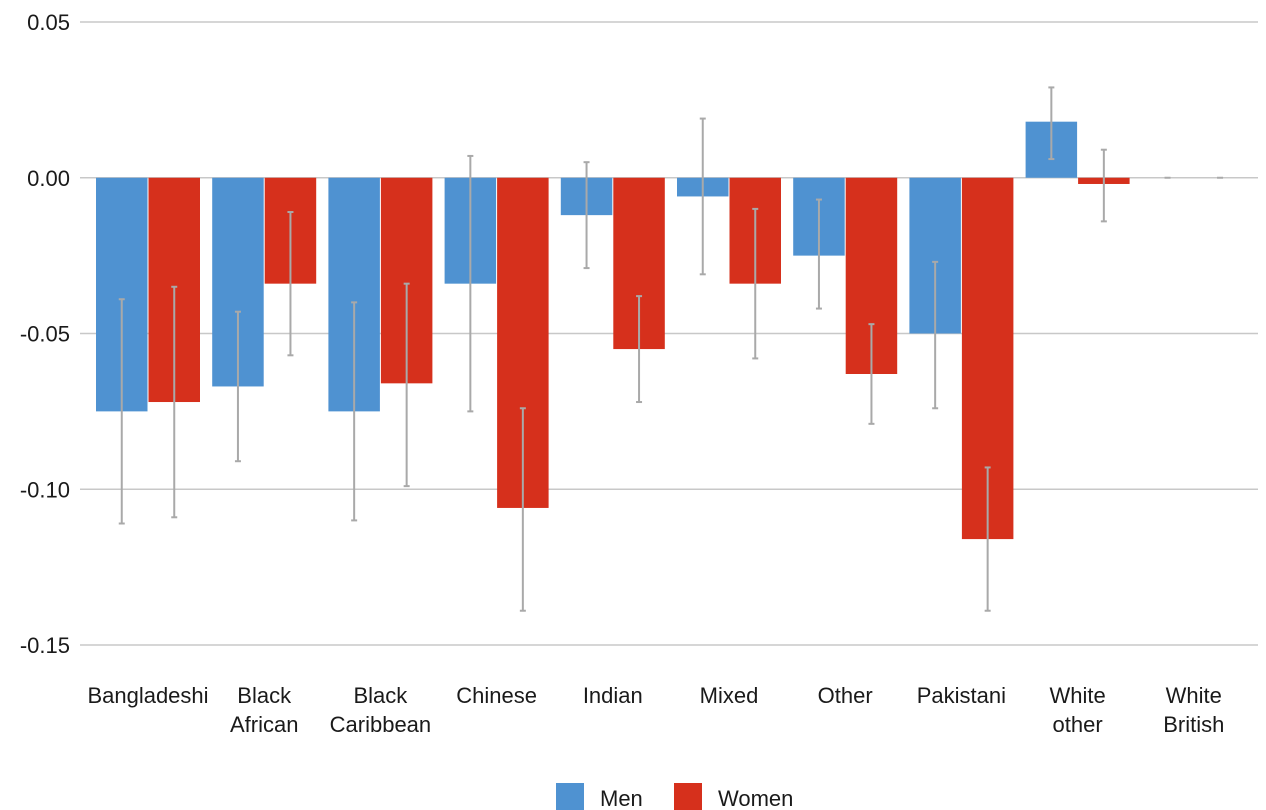 The width and height of the screenshot is (1266, 810). I want to click on x-category-label: Bangladeshi, so click(147, 695).